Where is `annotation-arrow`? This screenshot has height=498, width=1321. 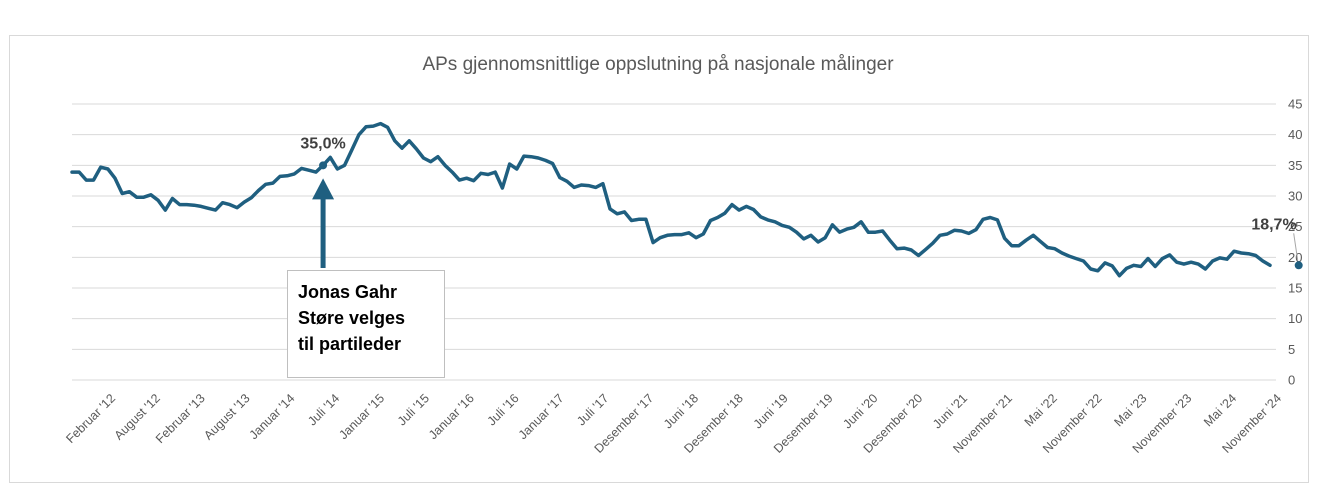
annotation-arrow is located at coordinates (323, 223).